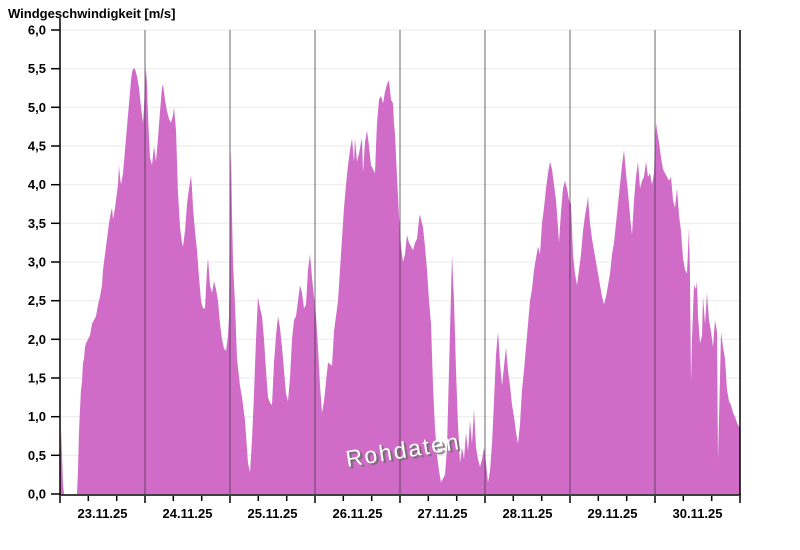 This screenshot has height=550, width=800. What do you see at coordinates (37, 300) in the screenshot?
I see `y-tick-label: 2,5` at bounding box center [37, 300].